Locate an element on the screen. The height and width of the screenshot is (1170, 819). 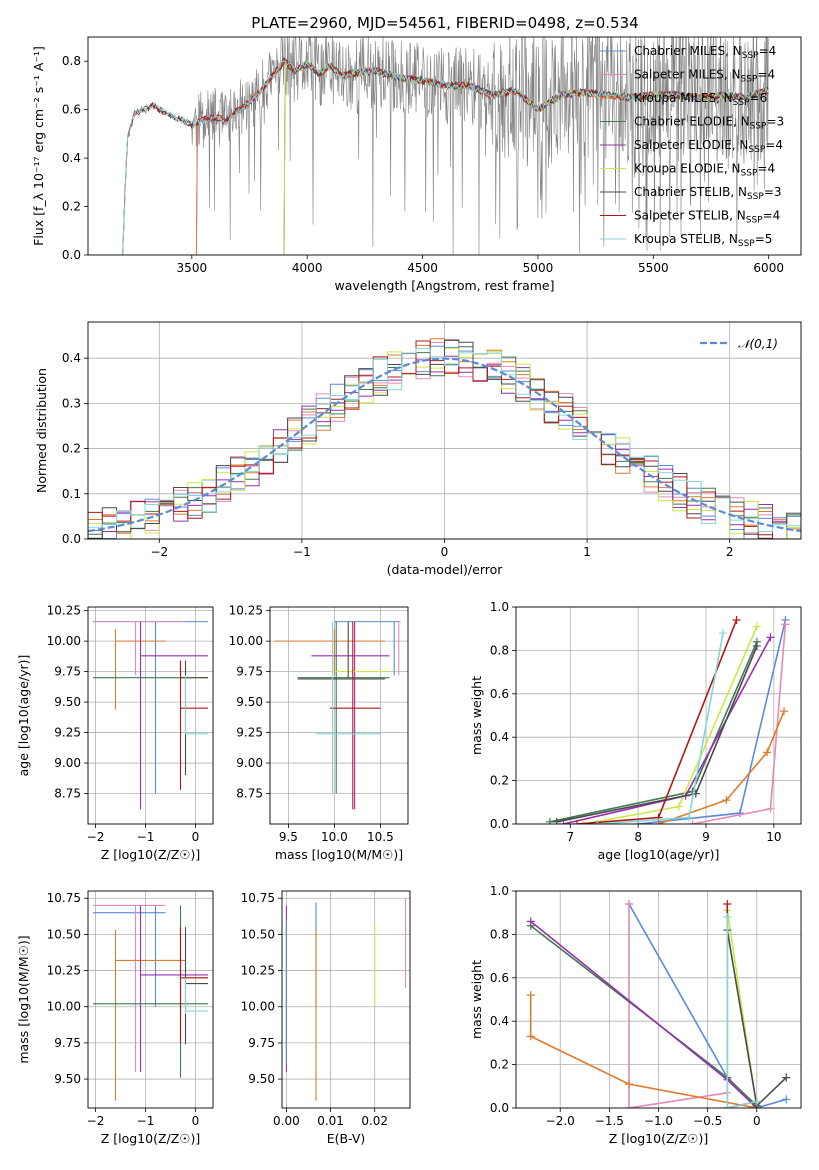
y-tick-label: 10.50 is located at coordinates (258, 934).